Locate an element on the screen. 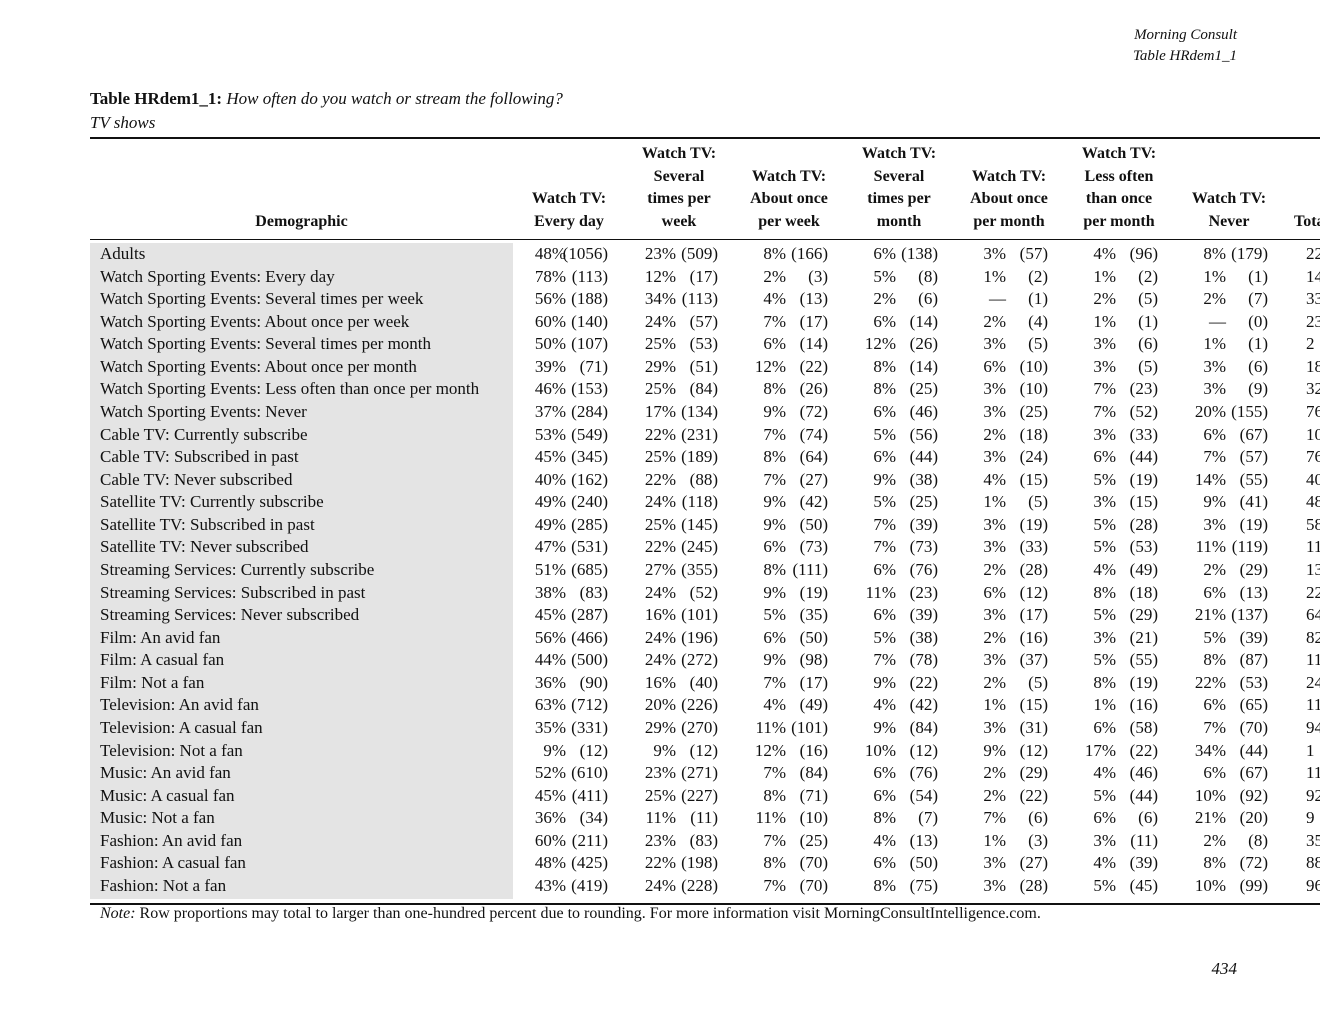 This screenshot has height=1020, width=1320. cell-percent: 52% is located at coordinates (550, 773).